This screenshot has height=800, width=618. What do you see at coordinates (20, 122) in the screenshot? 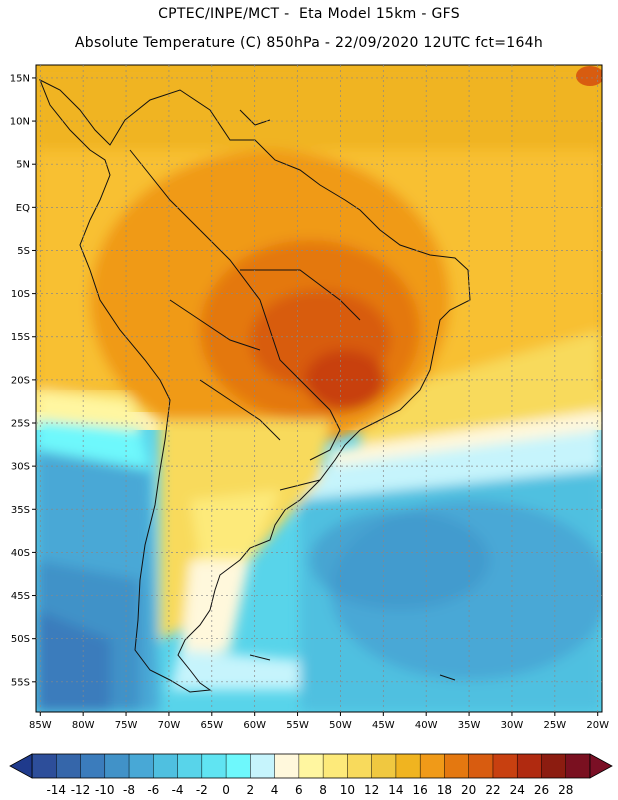
I see `lat-tick-label: 10N` at bounding box center [20, 122].